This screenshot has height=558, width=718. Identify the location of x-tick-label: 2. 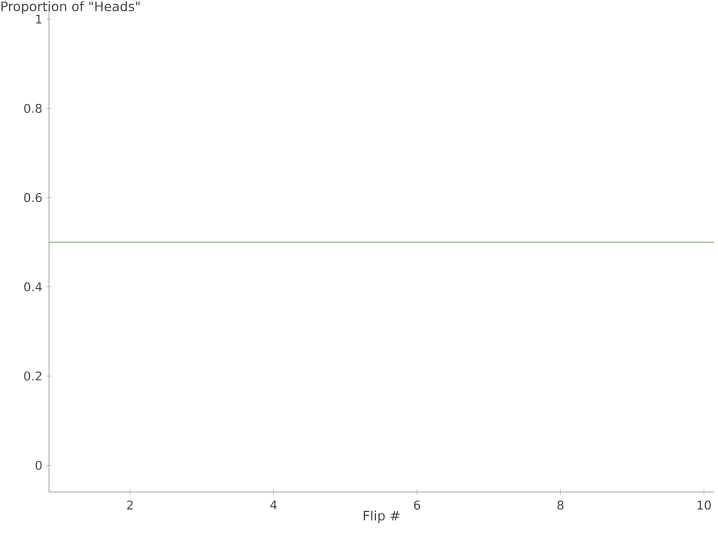
(130, 505).